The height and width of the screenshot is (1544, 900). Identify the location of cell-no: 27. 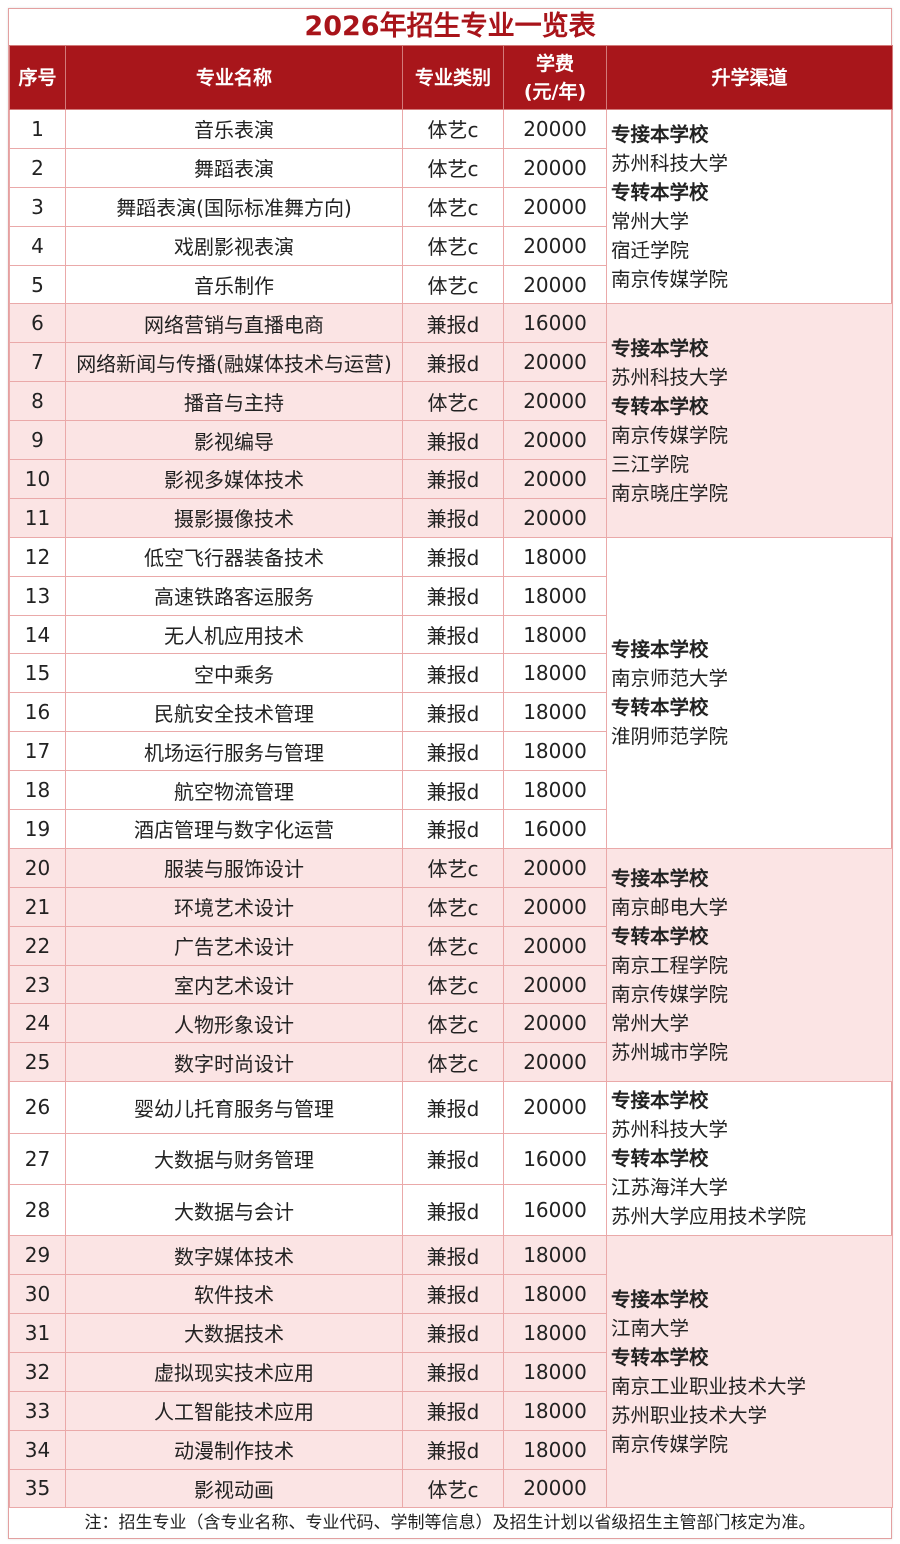
(37, 1158).